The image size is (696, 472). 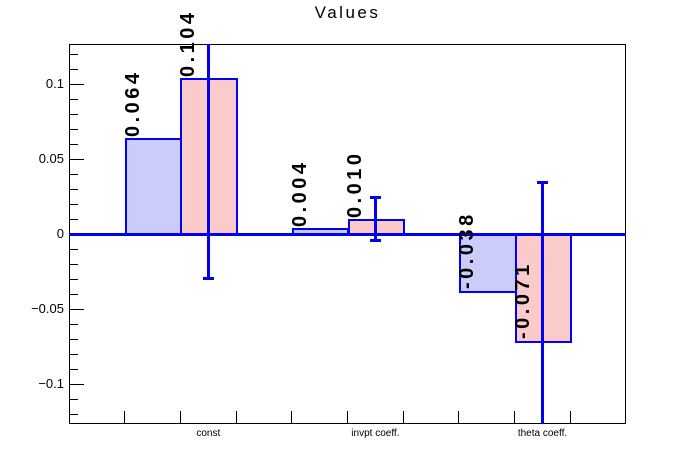 I want to click on zero-line, so click(x=347, y=234).